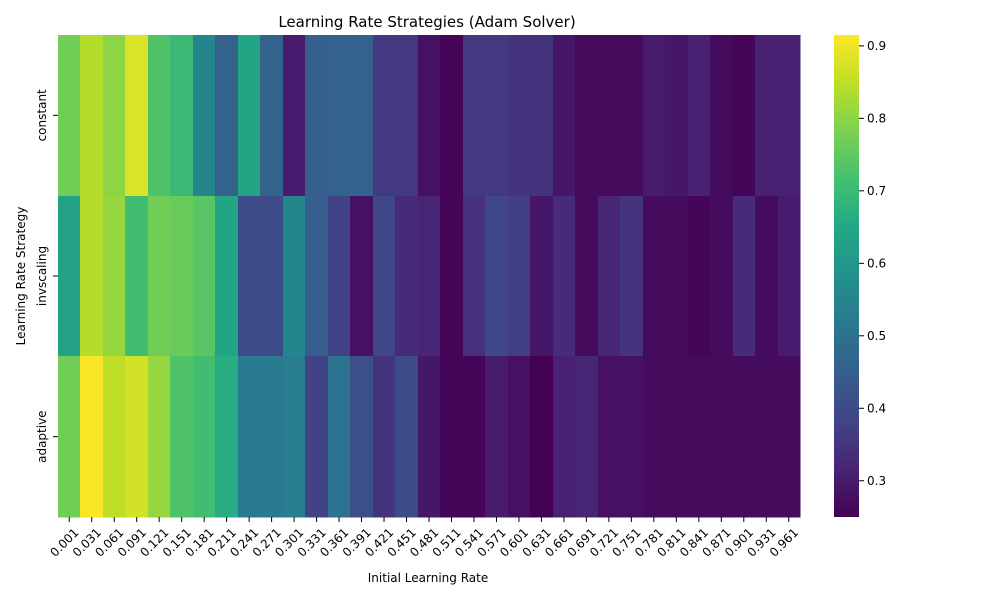 The width and height of the screenshot is (1000, 600). What do you see at coordinates (426, 22) in the screenshot?
I see `chart-title: Learning Rate Strategies (Adam Solver)` at bounding box center [426, 22].